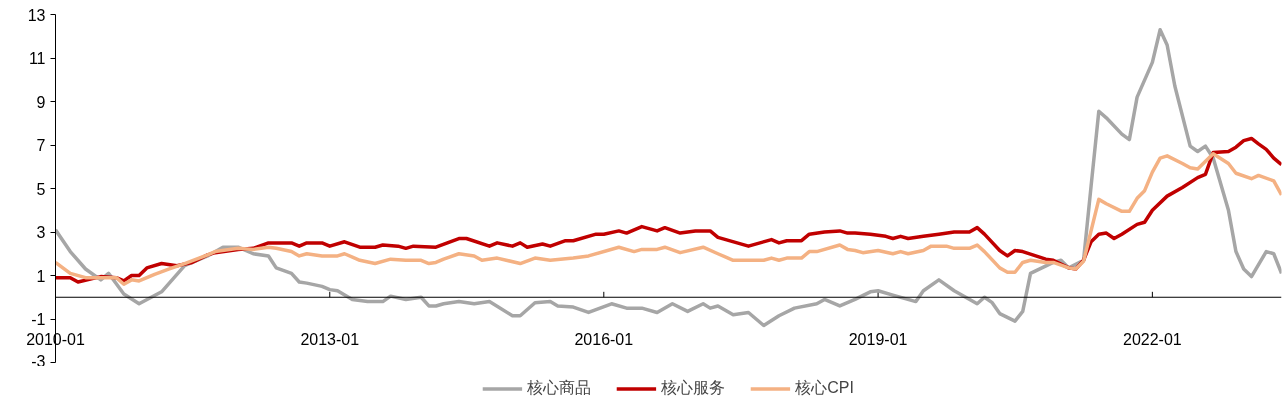 This screenshot has width=1285, height=410. I want to click on y-tick-label: 11, so click(37, 58).